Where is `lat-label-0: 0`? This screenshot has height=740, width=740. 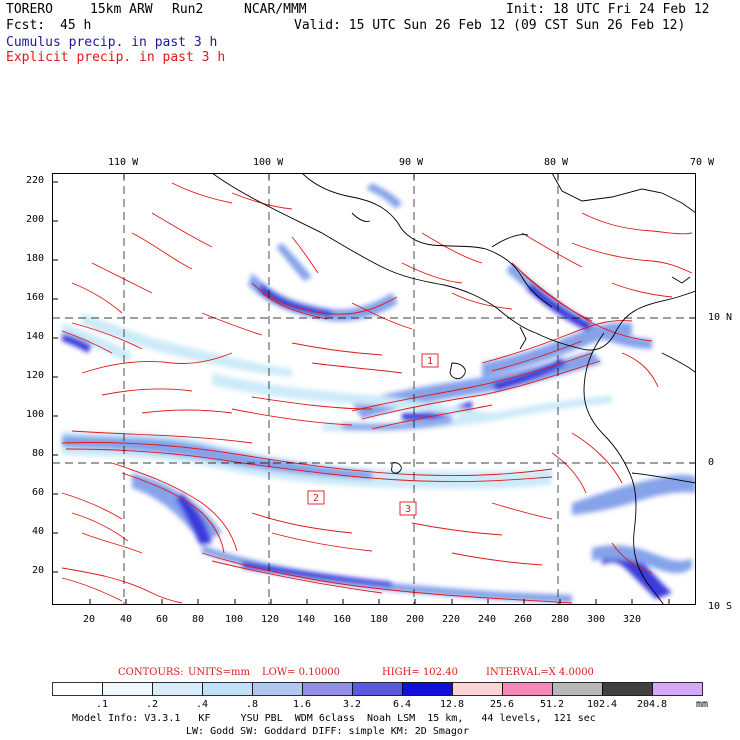
lat-label-0: 0 is located at coordinates (711, 462).